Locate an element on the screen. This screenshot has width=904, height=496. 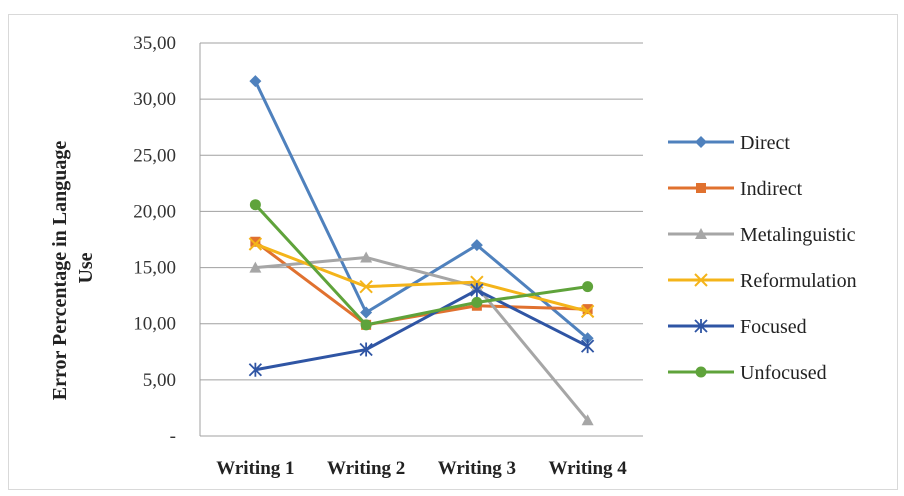
y-axis-label-line-2: Use is located at coordinates (86, 267).